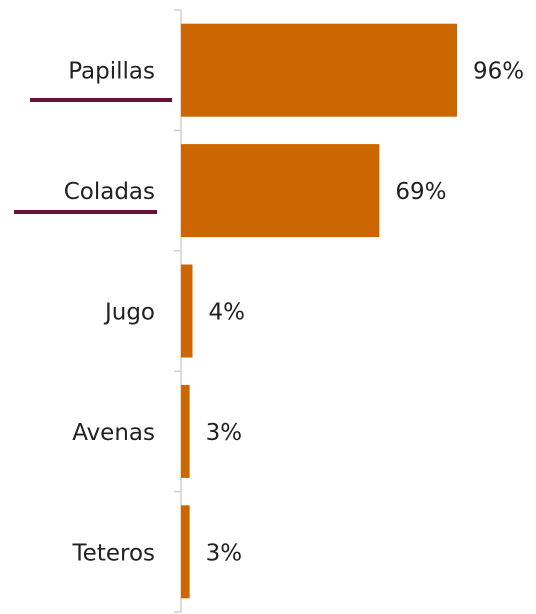 Image resolution: width=536 pixels, height=614 pixels. I want to click on category-label: Coladas, so click(109, 192).